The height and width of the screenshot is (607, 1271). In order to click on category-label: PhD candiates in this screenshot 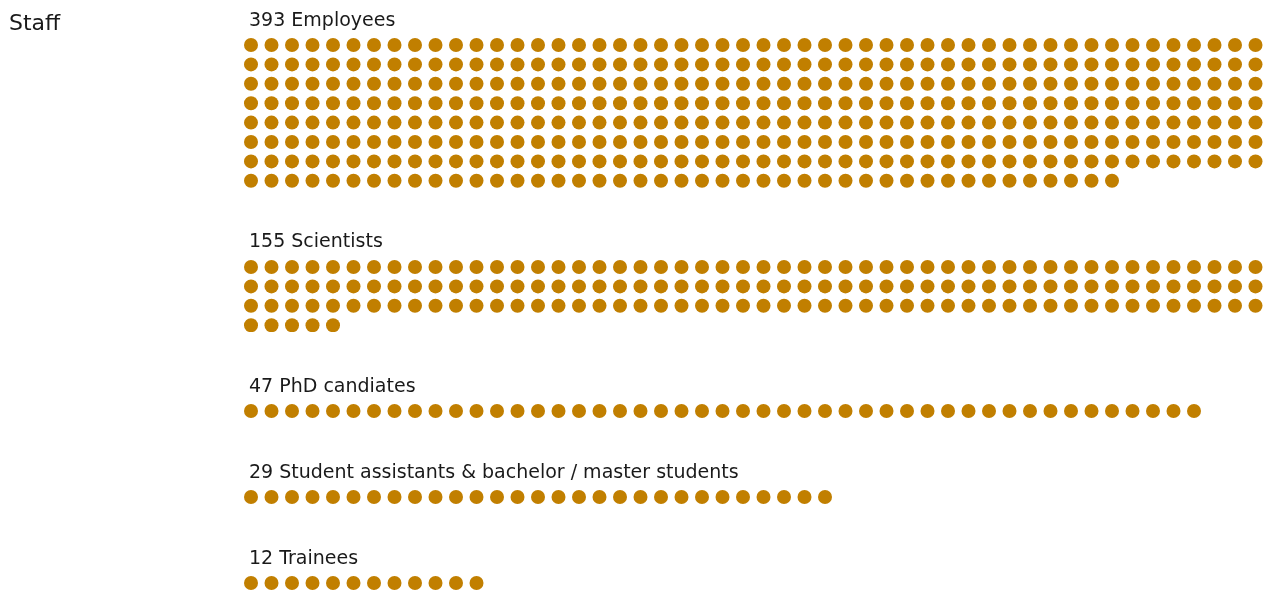, I will do `click(347, 384)`.